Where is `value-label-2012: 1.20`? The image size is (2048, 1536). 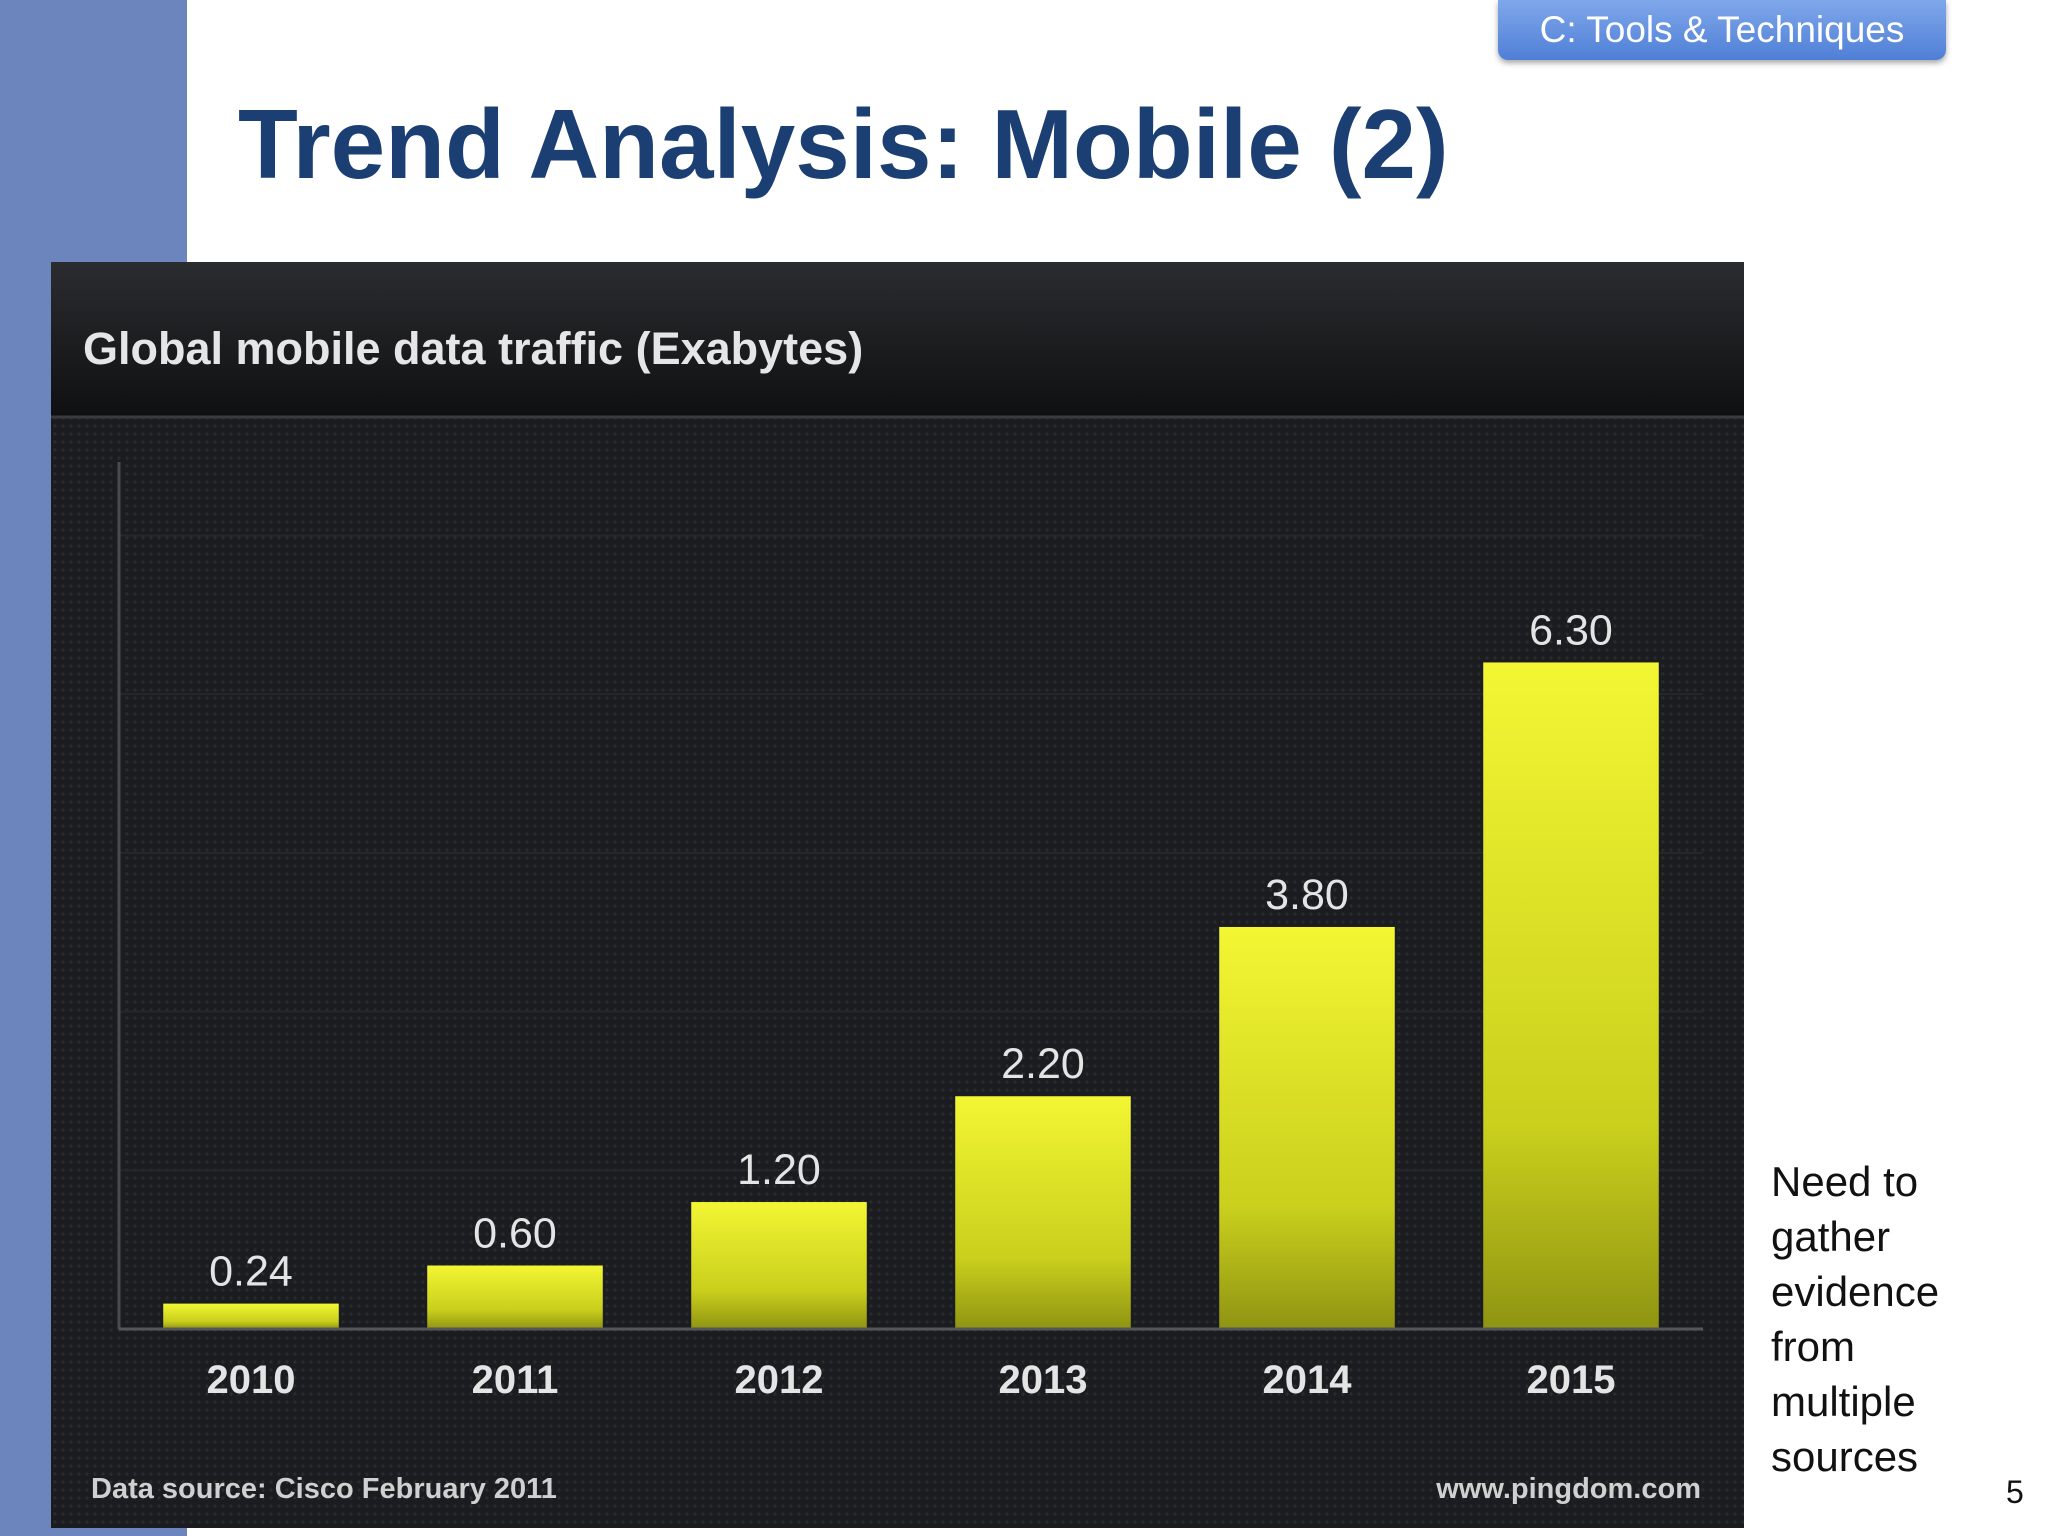
value-label-2012: 1.20 is located at coordinates (779, 1170).